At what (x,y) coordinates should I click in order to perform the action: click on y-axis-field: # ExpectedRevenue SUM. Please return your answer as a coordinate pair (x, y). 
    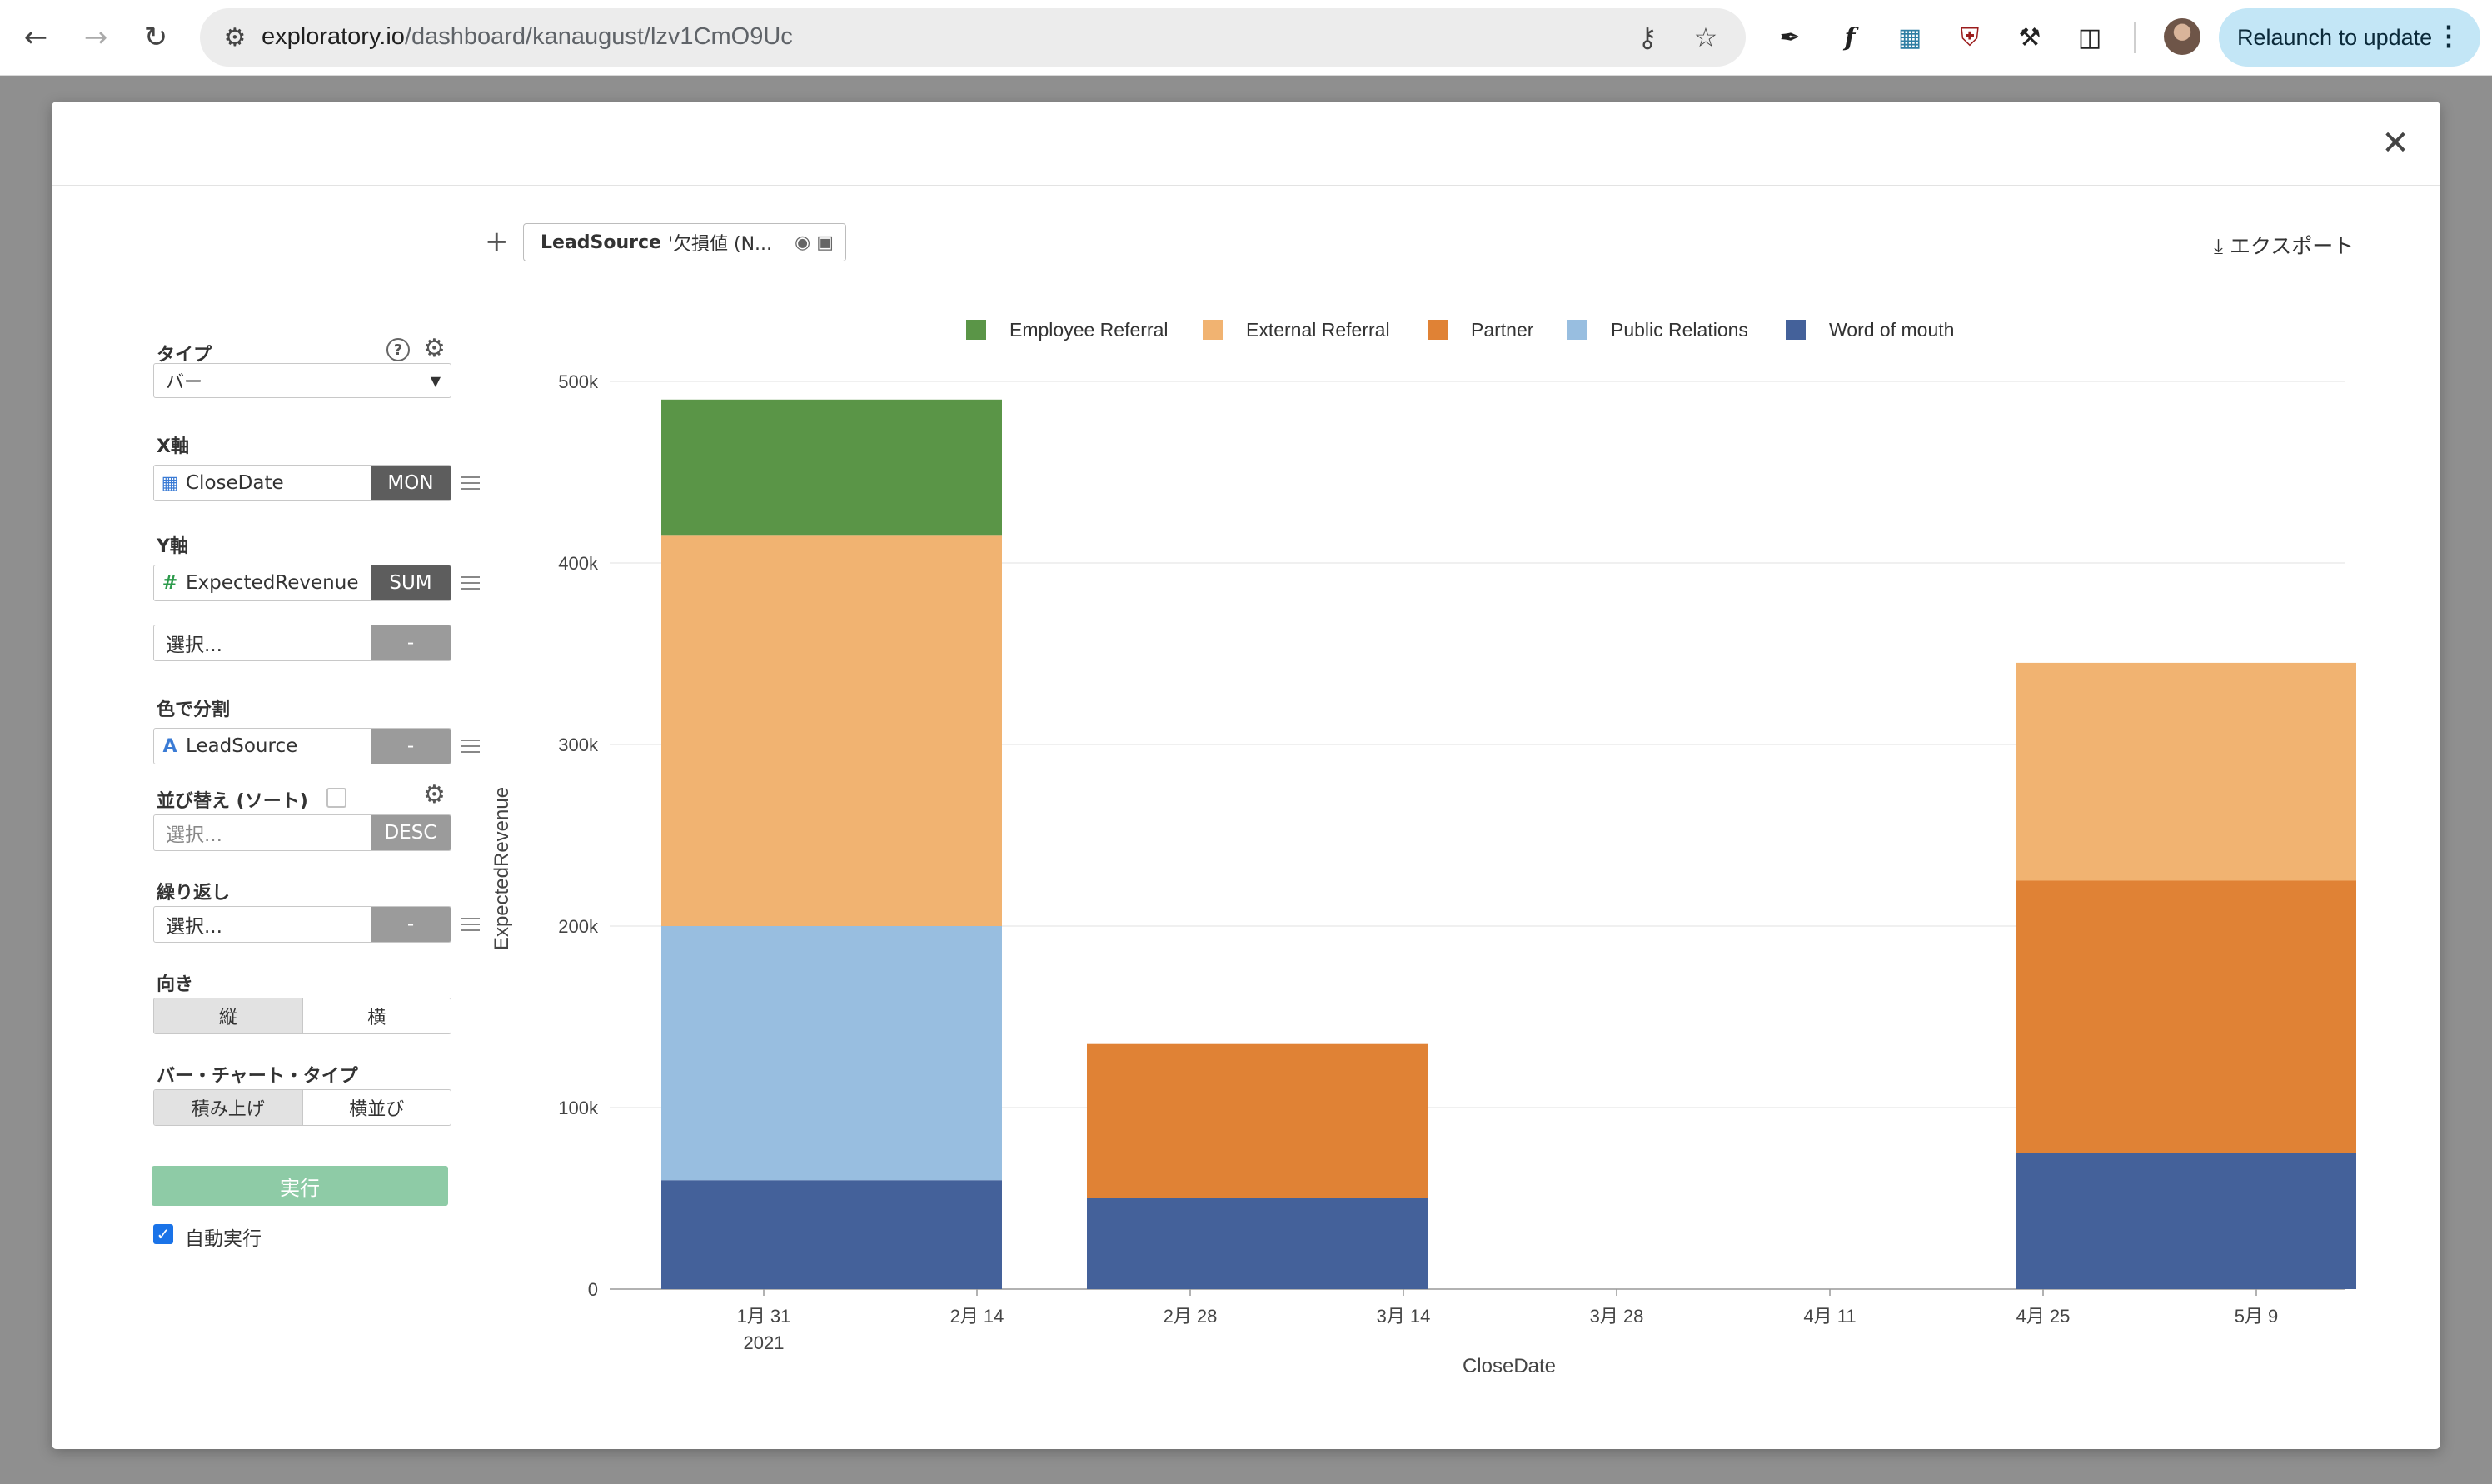
    Looking at the image, I should click on (302, 583).